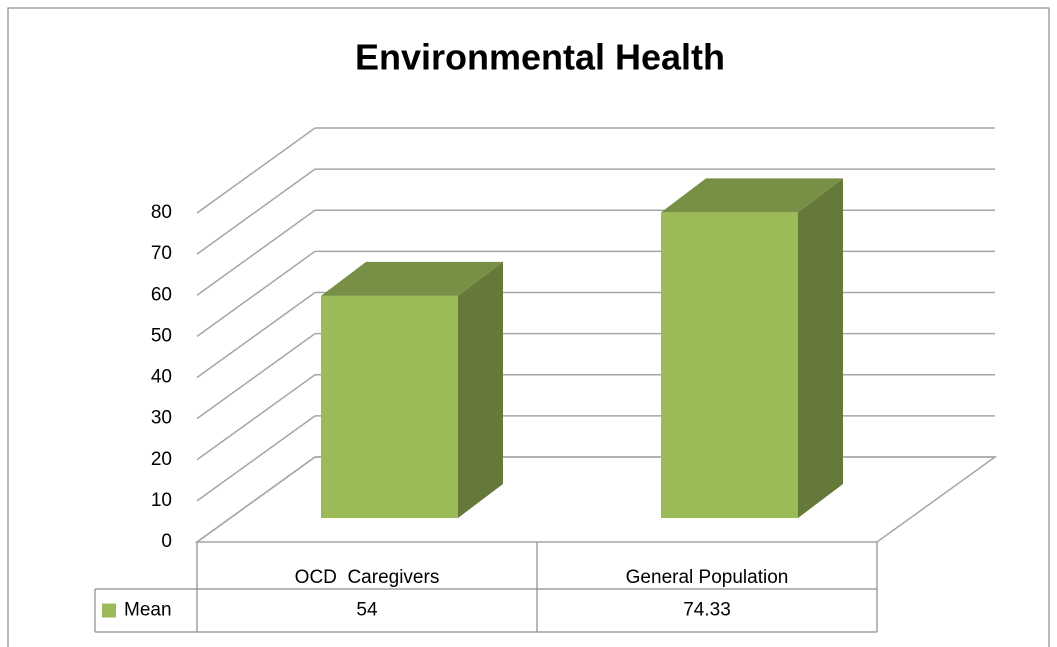  Describe the element at coordinates (161, 335) in the screenshot. I see `y-tick-label: 50` at that location.